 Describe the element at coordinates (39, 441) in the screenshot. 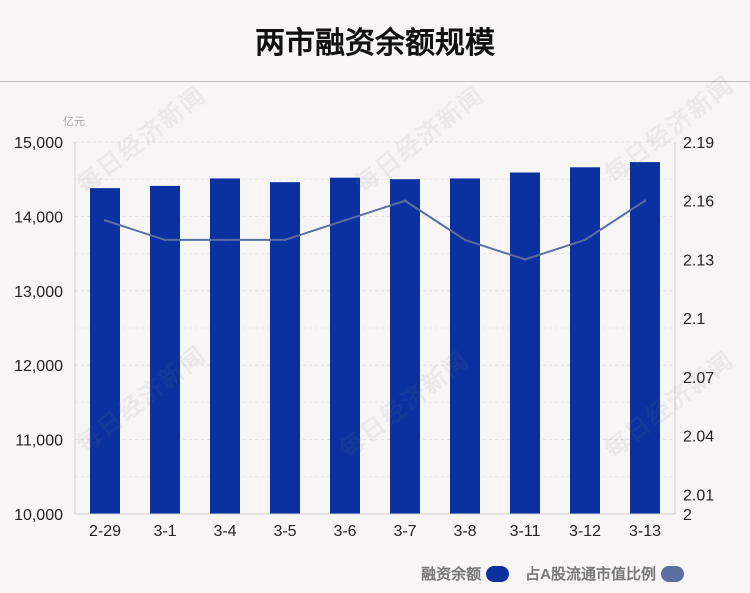

I see `left-tick-label: 11,000` at that location.